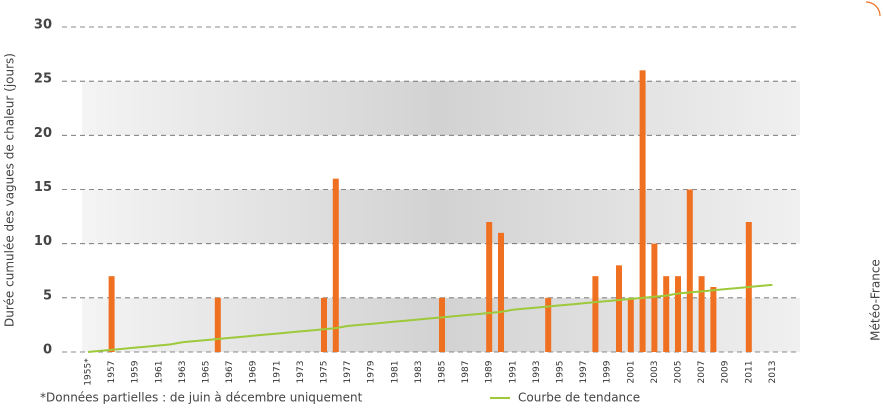 This screenshot has width=883, height=408. I want to click on x-tick-label: 1969, so click(254, 371).